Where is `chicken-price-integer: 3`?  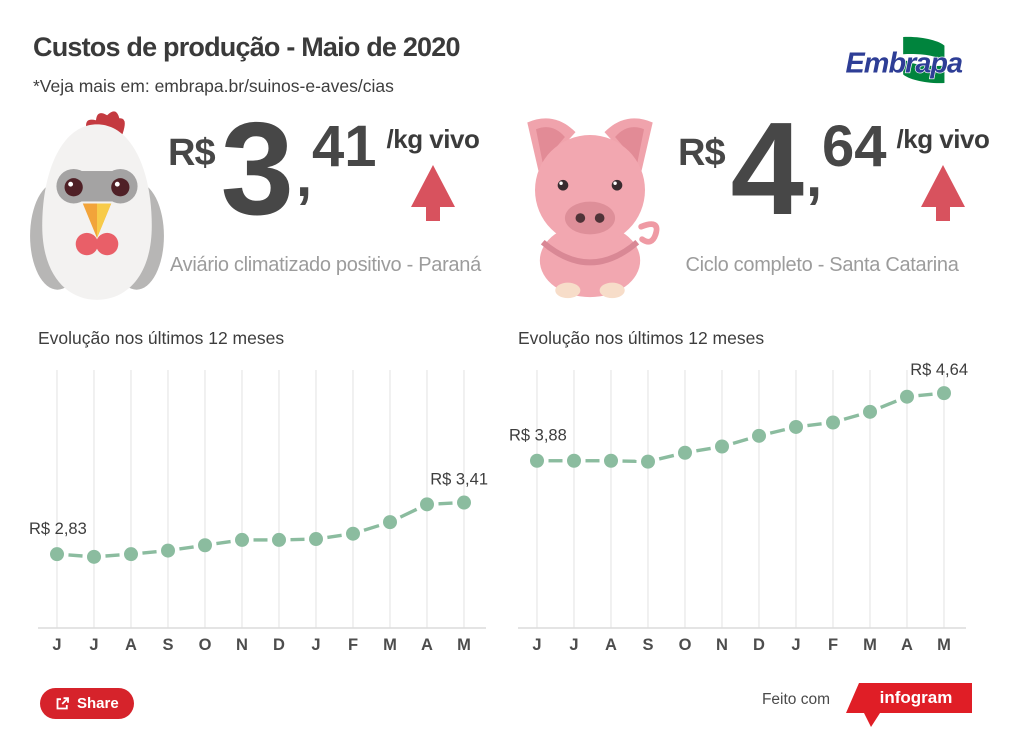 chicken-price-integer: 3 is located at coordinates (257, 168).